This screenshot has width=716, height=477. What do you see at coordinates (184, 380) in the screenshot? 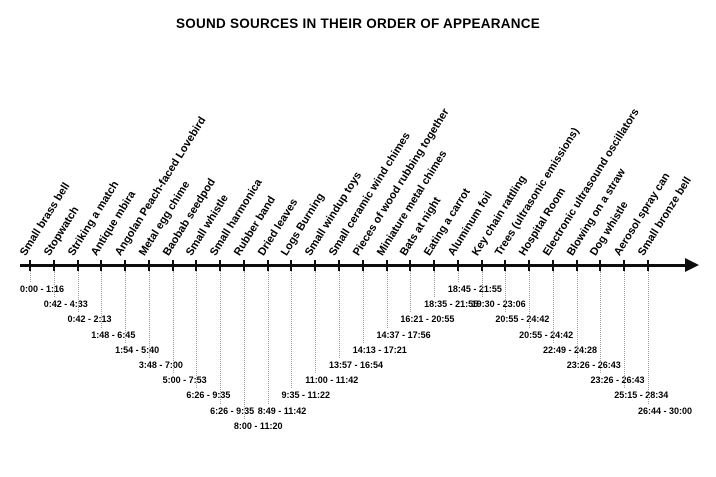
I see `time-range-label: 5:00 - 7:53` at bounding box center [184, 380].